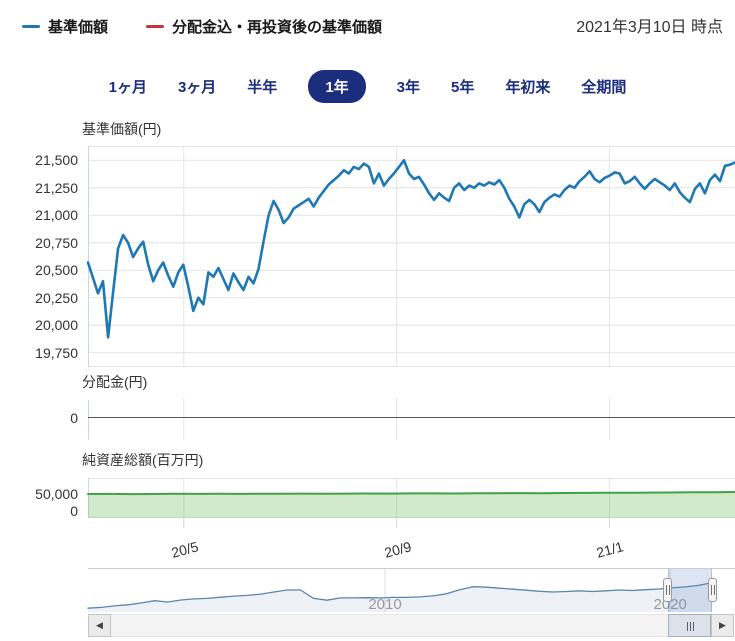 The height and width of the screenshot is (641, 735). I want to click on navigator-year-label: 2010, so click(385, 604).